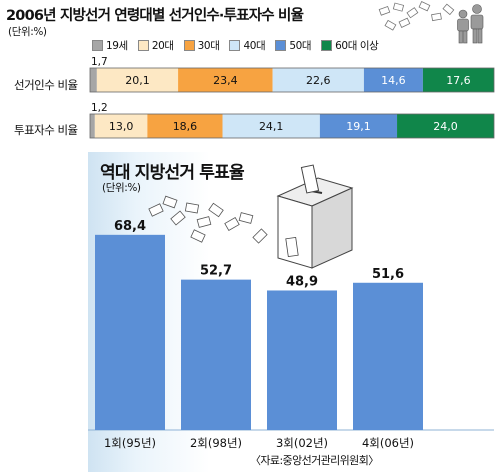 The image size is (500, 472). What do you see at coordinates (162, 45) in the screenshot?
I see `legend-label-20s: 20대` at bounding box center [162, 45].